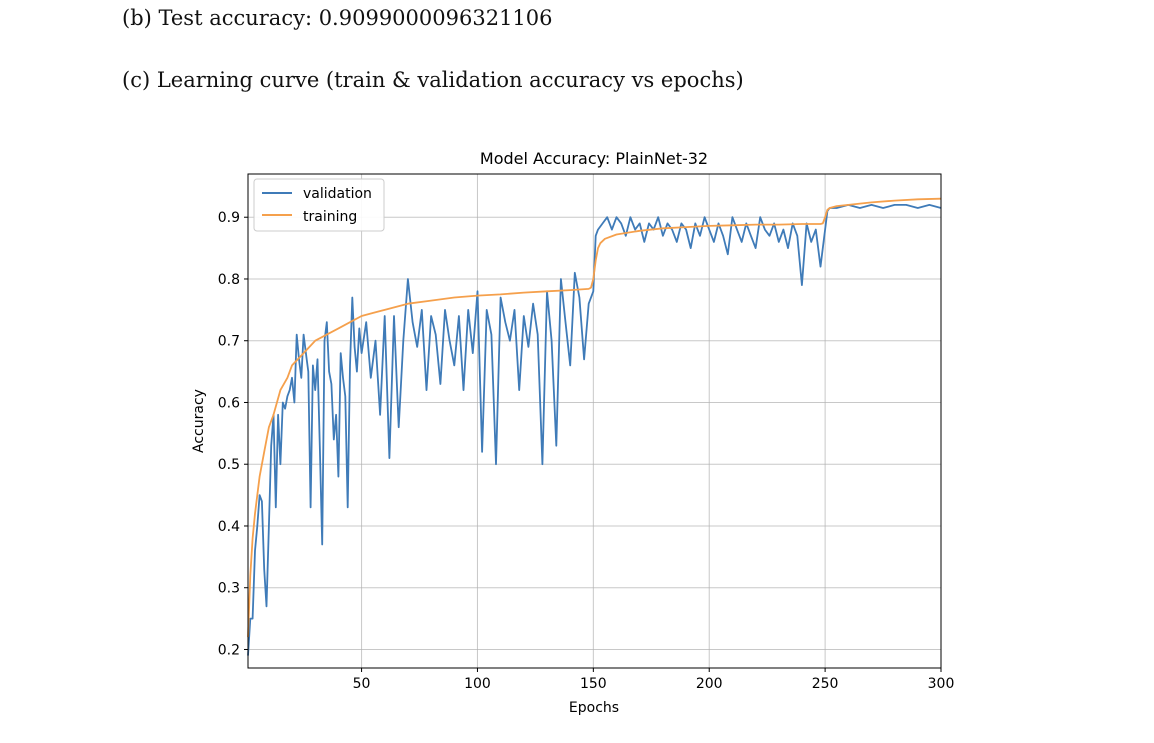 Image resolution: width=1154 pixels, height=743 pixels. What do you see at coordinates (229, 465) in the screenshot?
I see `y-tick-label: 0.5` at bounding box center [229, 465].